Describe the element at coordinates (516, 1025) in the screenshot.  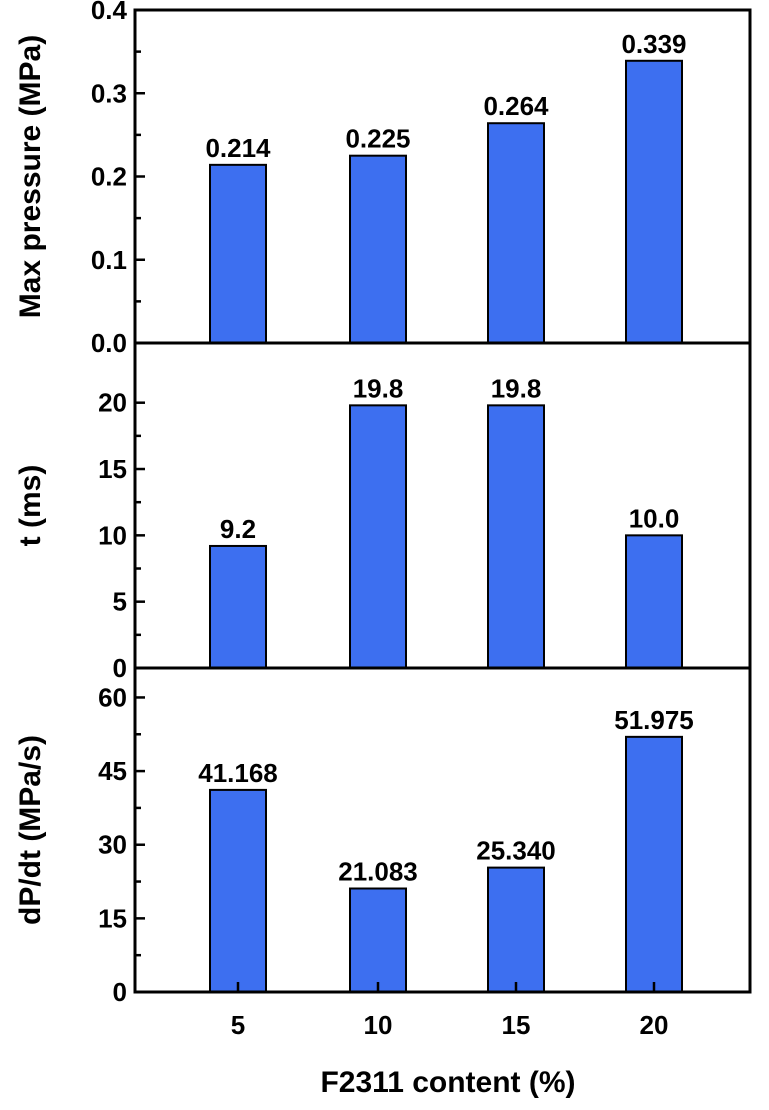
I see `x-tick-label-15: 15` at that location.